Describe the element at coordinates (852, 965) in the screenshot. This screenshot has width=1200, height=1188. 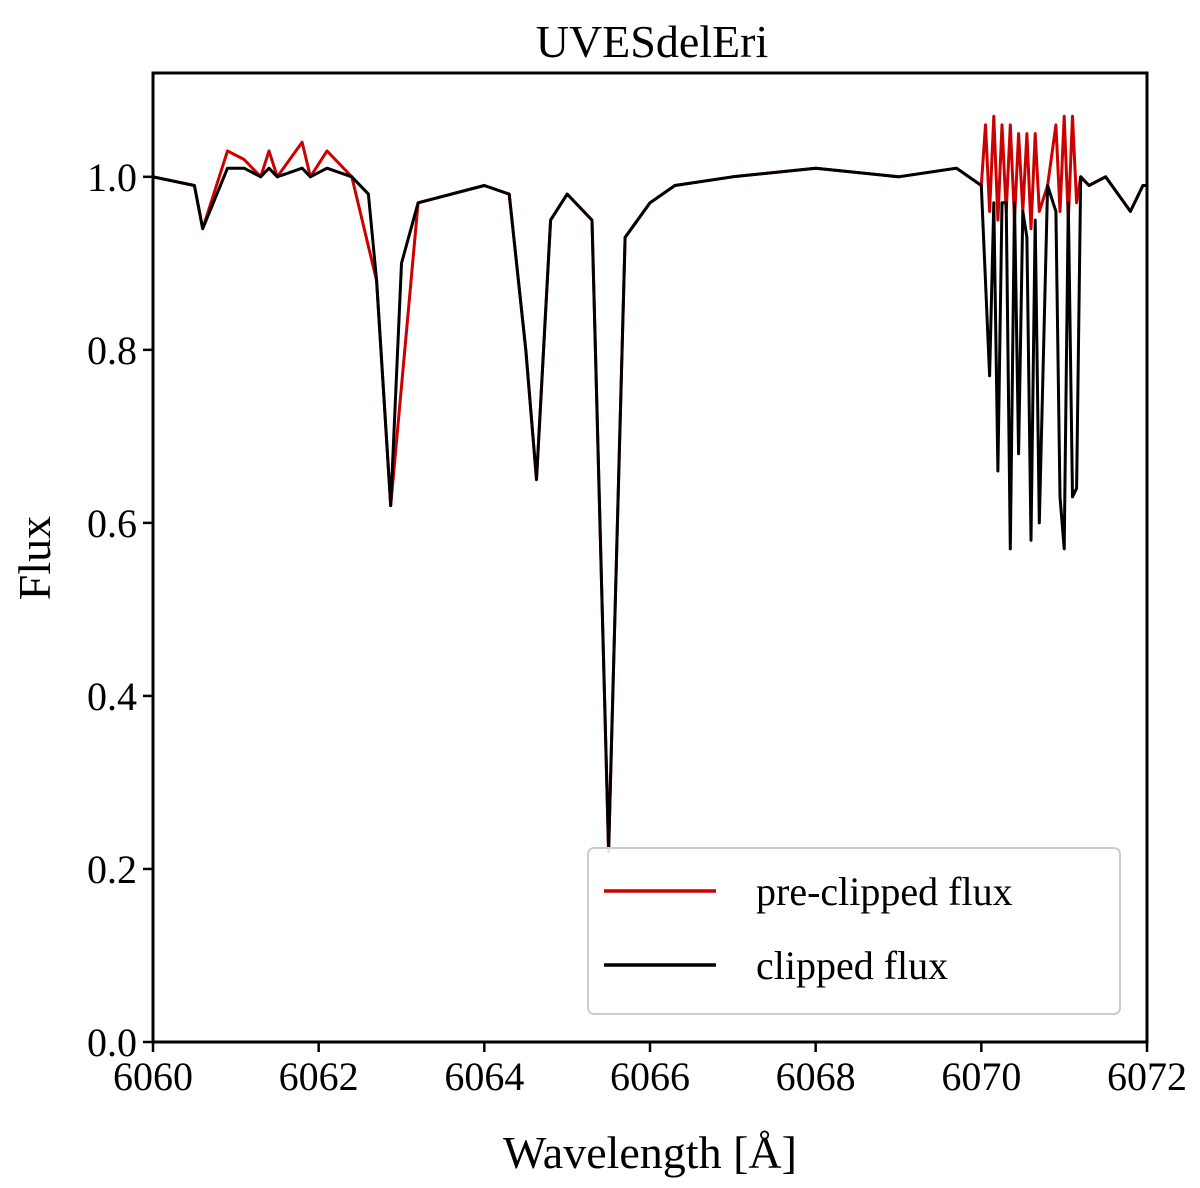
I see `legend-label-clipped: clipped flux` at that location.